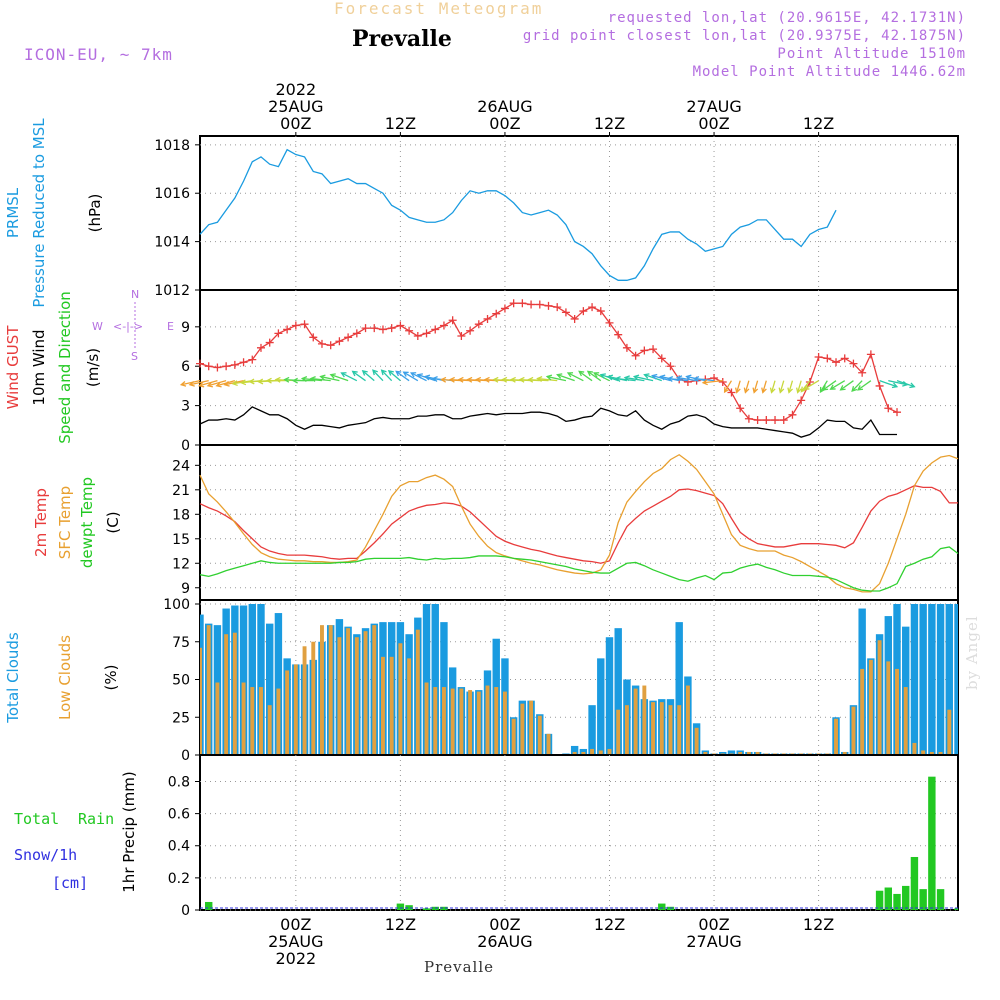 The width and height of the screenshot is (1000, 1000). Describe the element at coordinates (172, 194) in the screenshot. I see `y-tick-label: 1016` at that location.